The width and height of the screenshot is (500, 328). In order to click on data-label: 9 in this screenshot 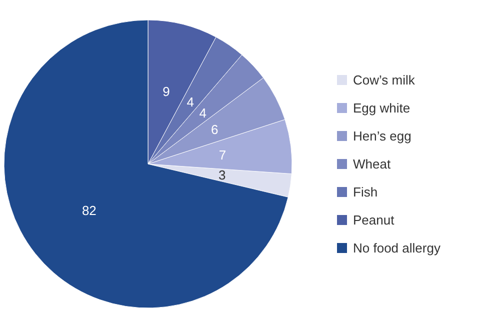, I will do `click(166, 91)`.